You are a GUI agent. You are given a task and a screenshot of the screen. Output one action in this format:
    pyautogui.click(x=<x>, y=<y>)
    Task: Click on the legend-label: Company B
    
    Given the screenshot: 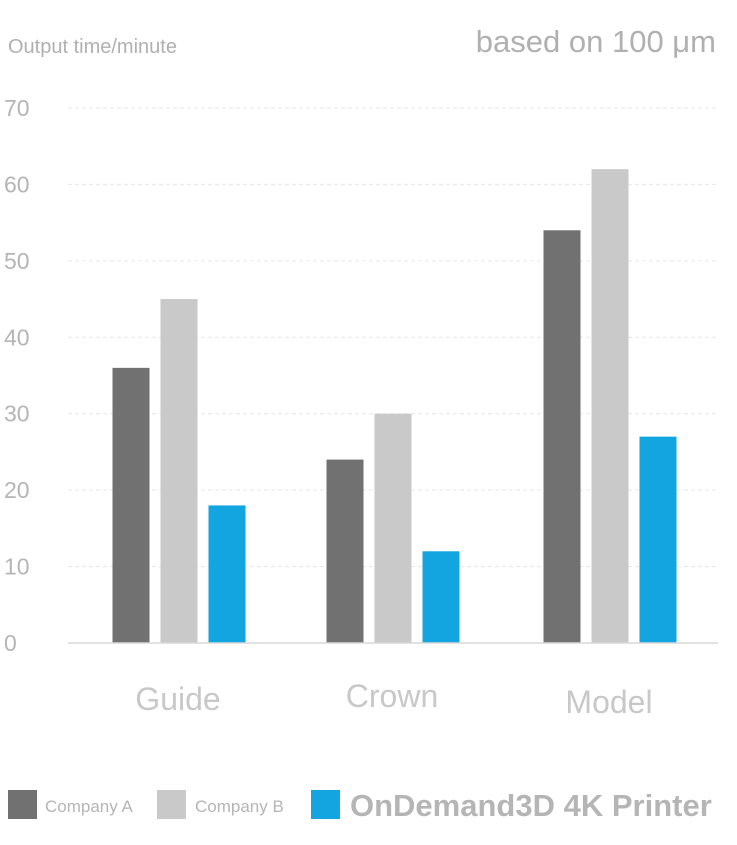 What is the action you would take?
    pyautogui.click(x=239, y=806)
    